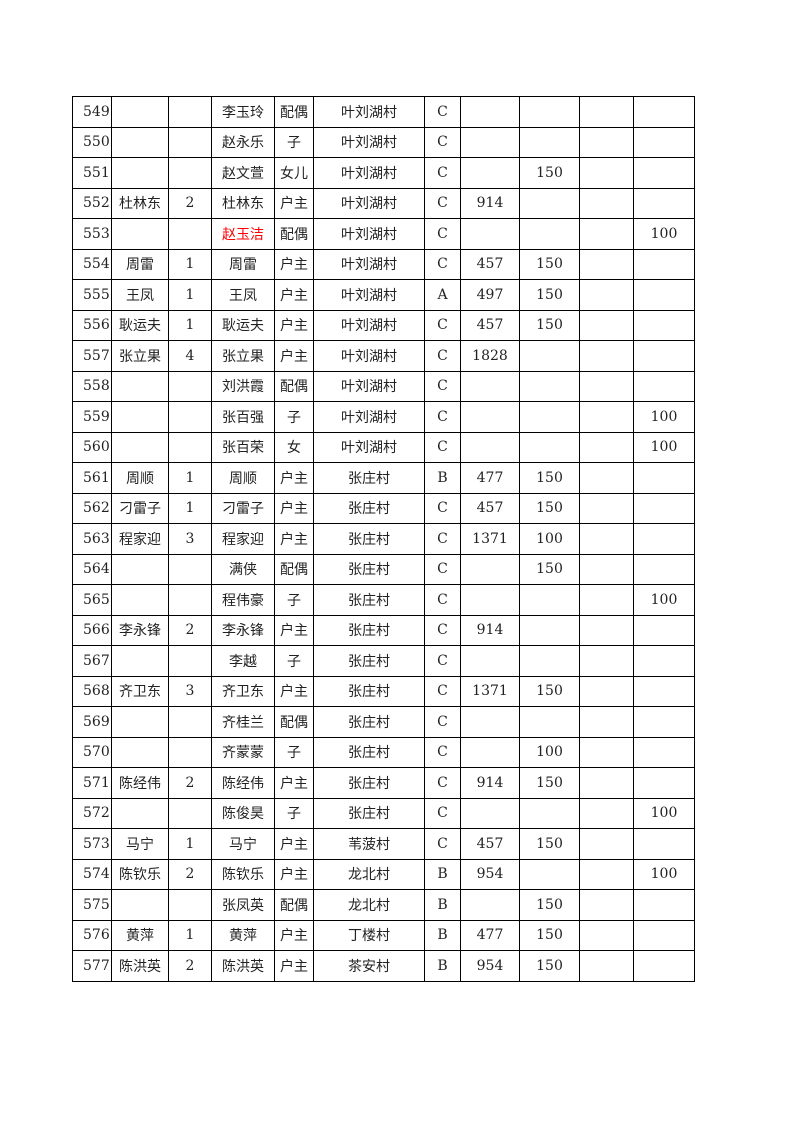 The width and height of the screenshot is (793, 1122). I want to click on row-number-cell: 577, so click(92, 966).